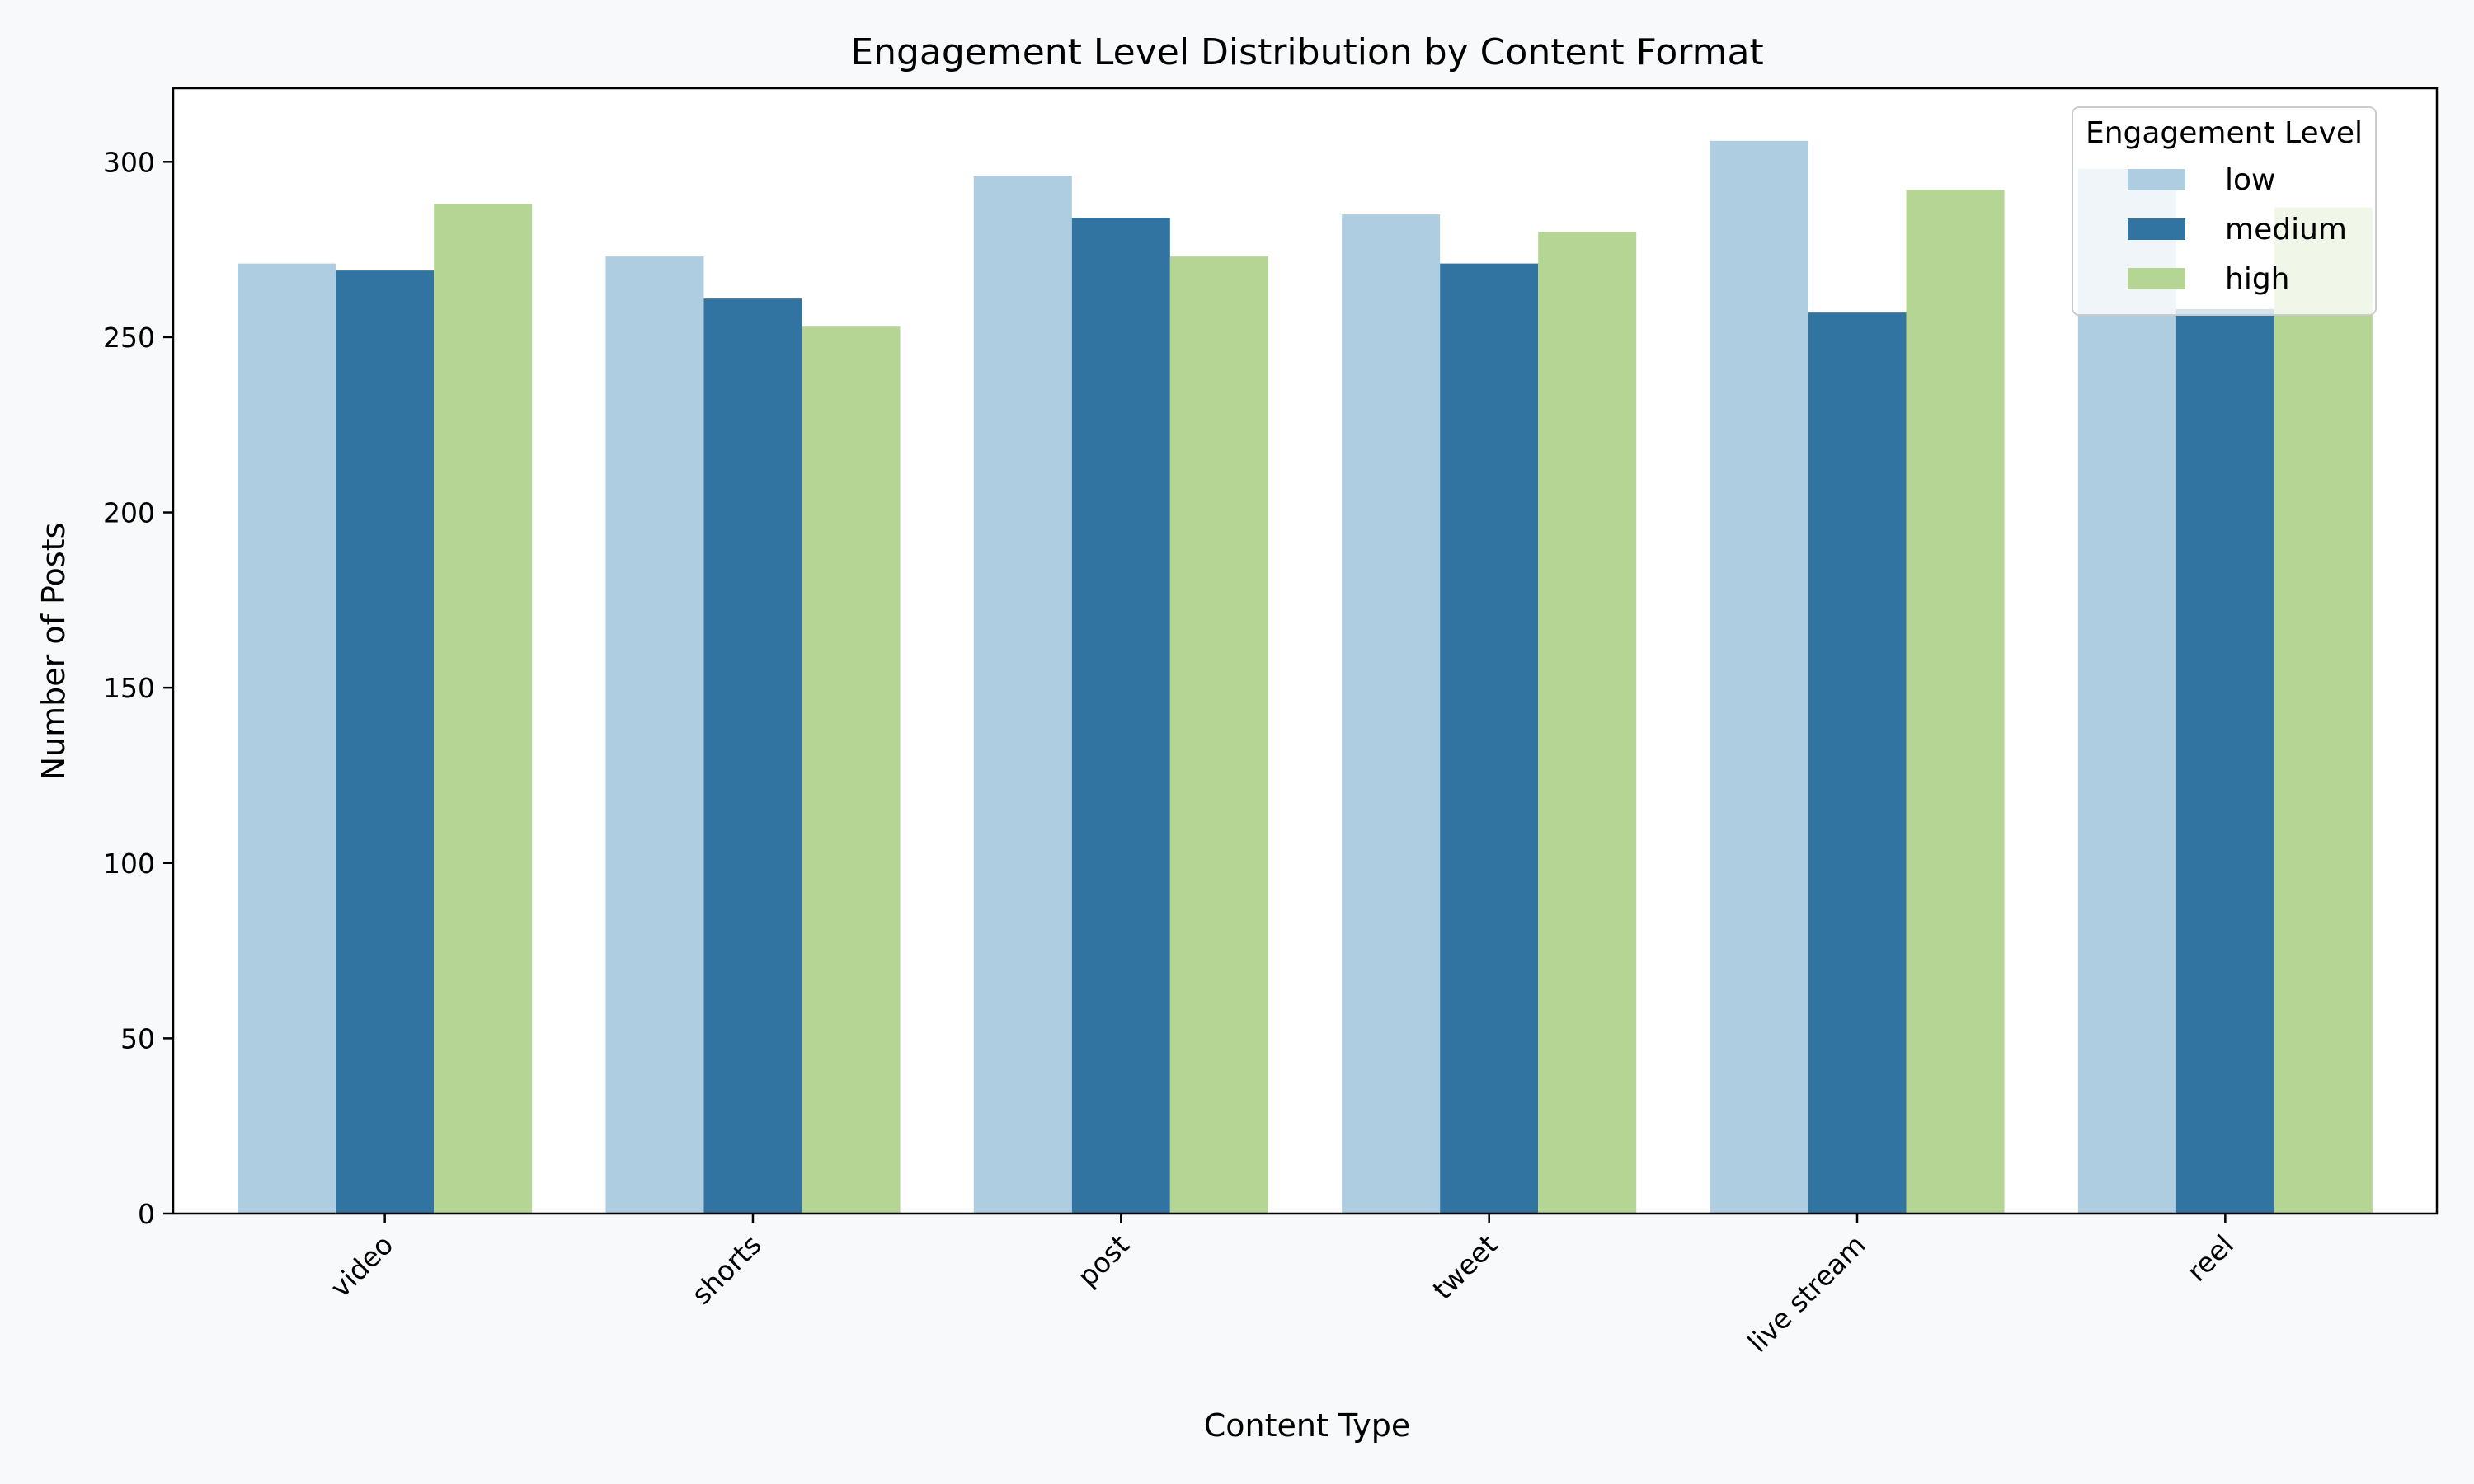 This screenshot has height=1484, width=2474. Describe the element at coordinates (129, 688) in the screenshot. I see `y-tick-label: 150` at that location.